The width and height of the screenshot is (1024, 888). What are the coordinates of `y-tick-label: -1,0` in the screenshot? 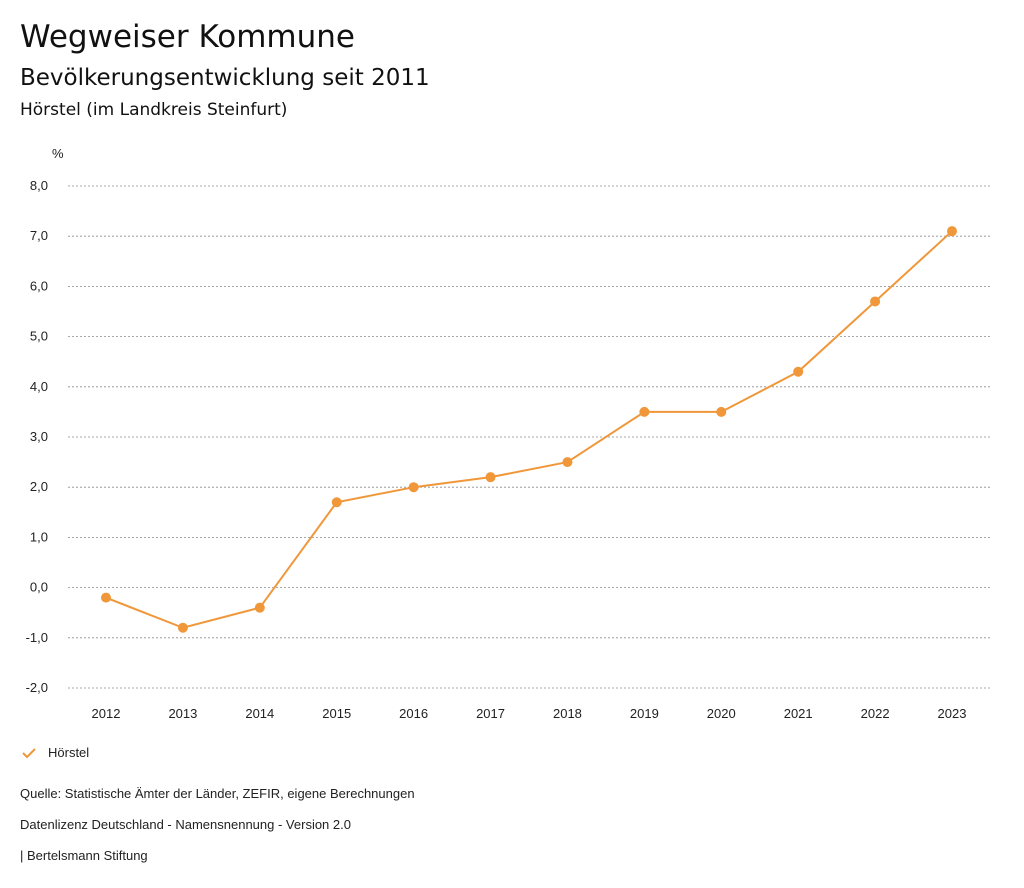 It's located at (37, 637).